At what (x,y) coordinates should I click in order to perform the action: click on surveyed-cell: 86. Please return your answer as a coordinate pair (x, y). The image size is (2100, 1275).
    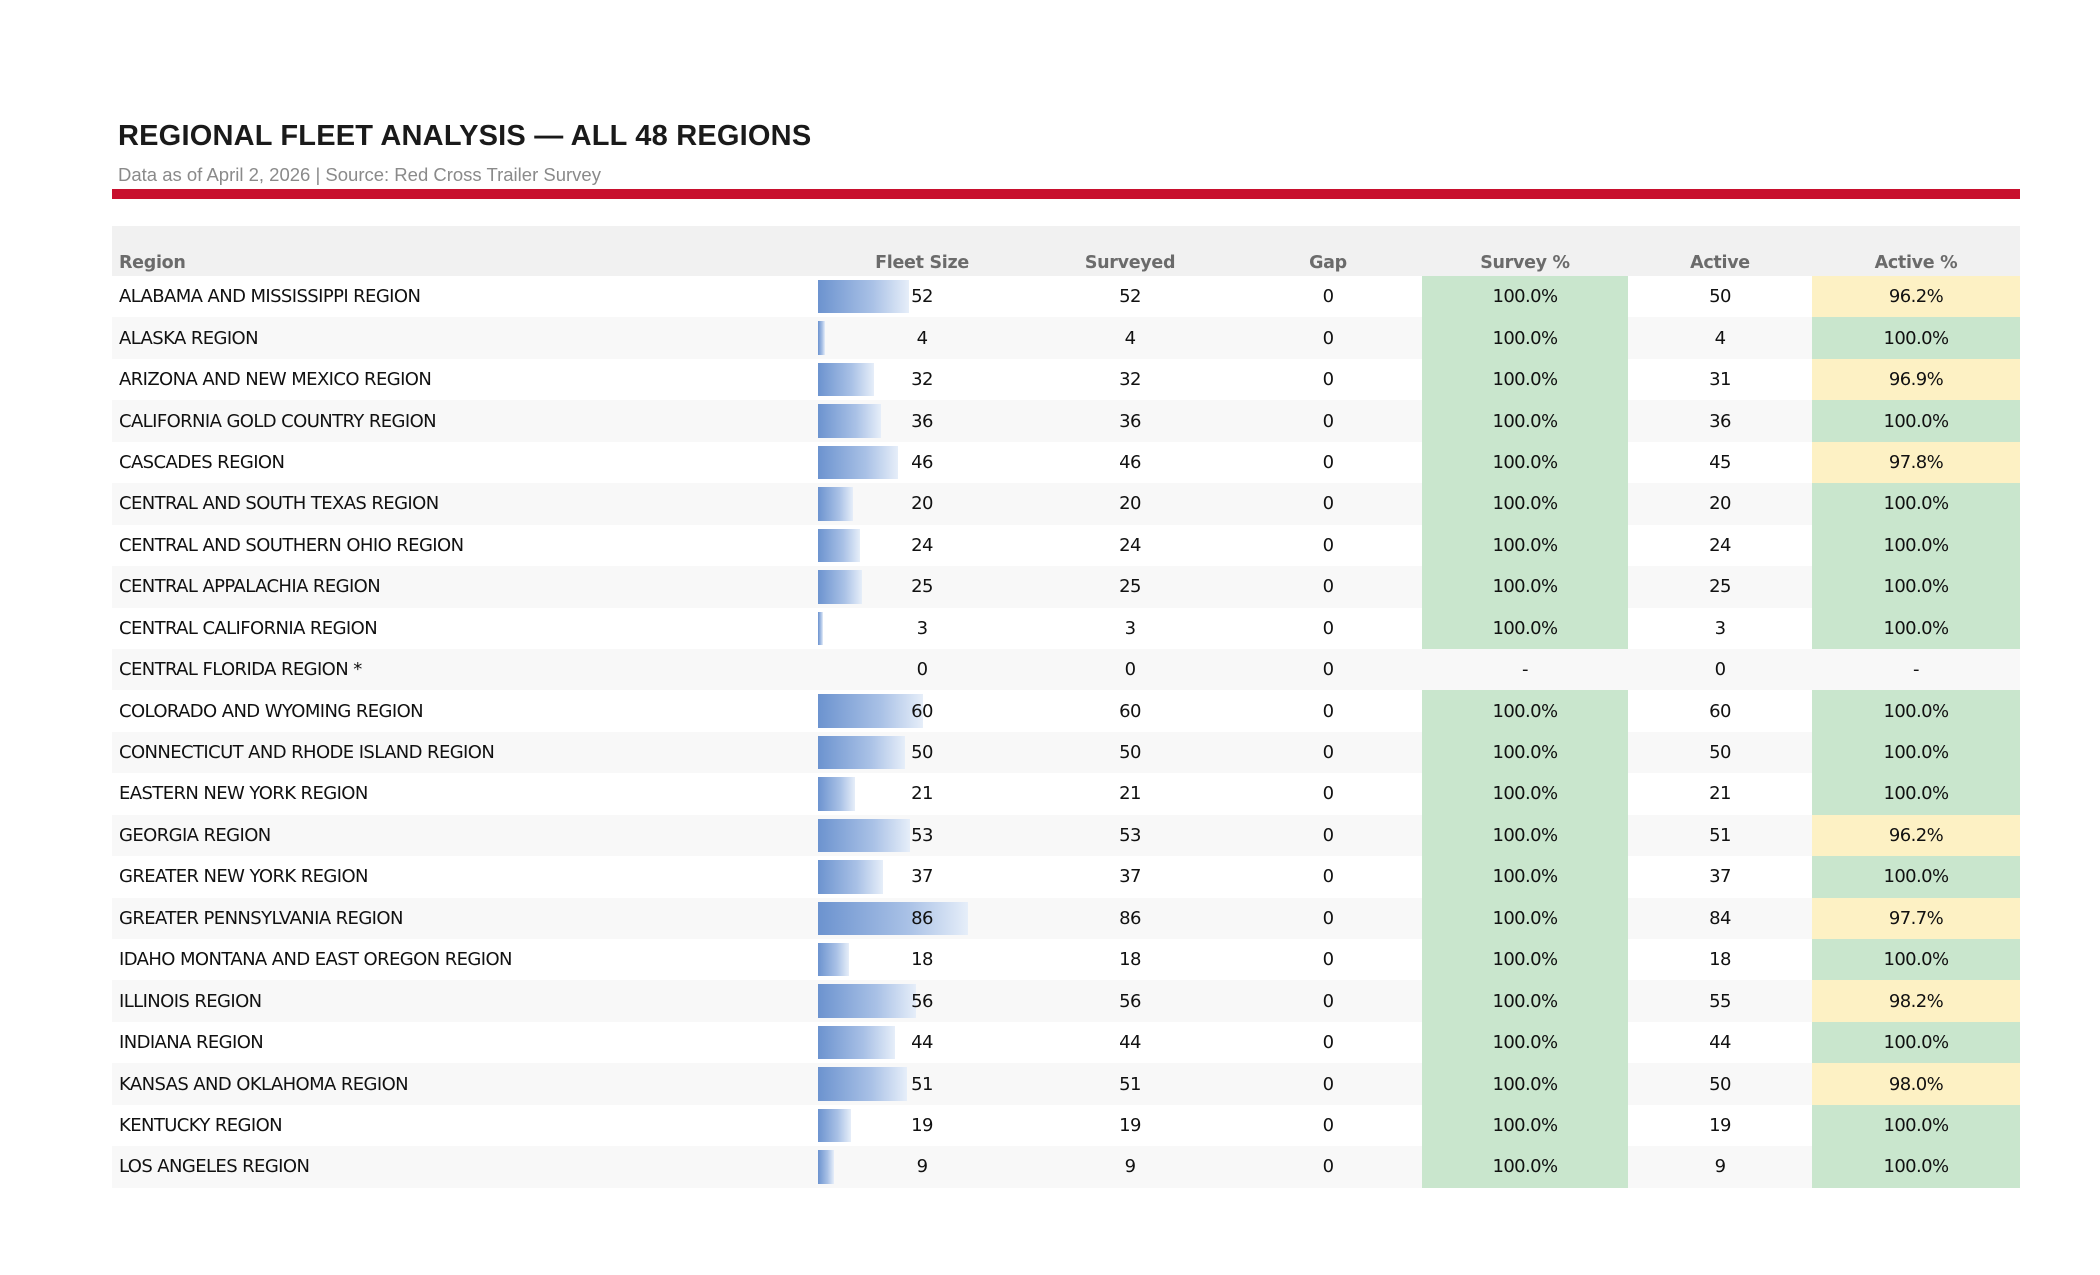
    Looking at the image, I should click on (1130, 918).